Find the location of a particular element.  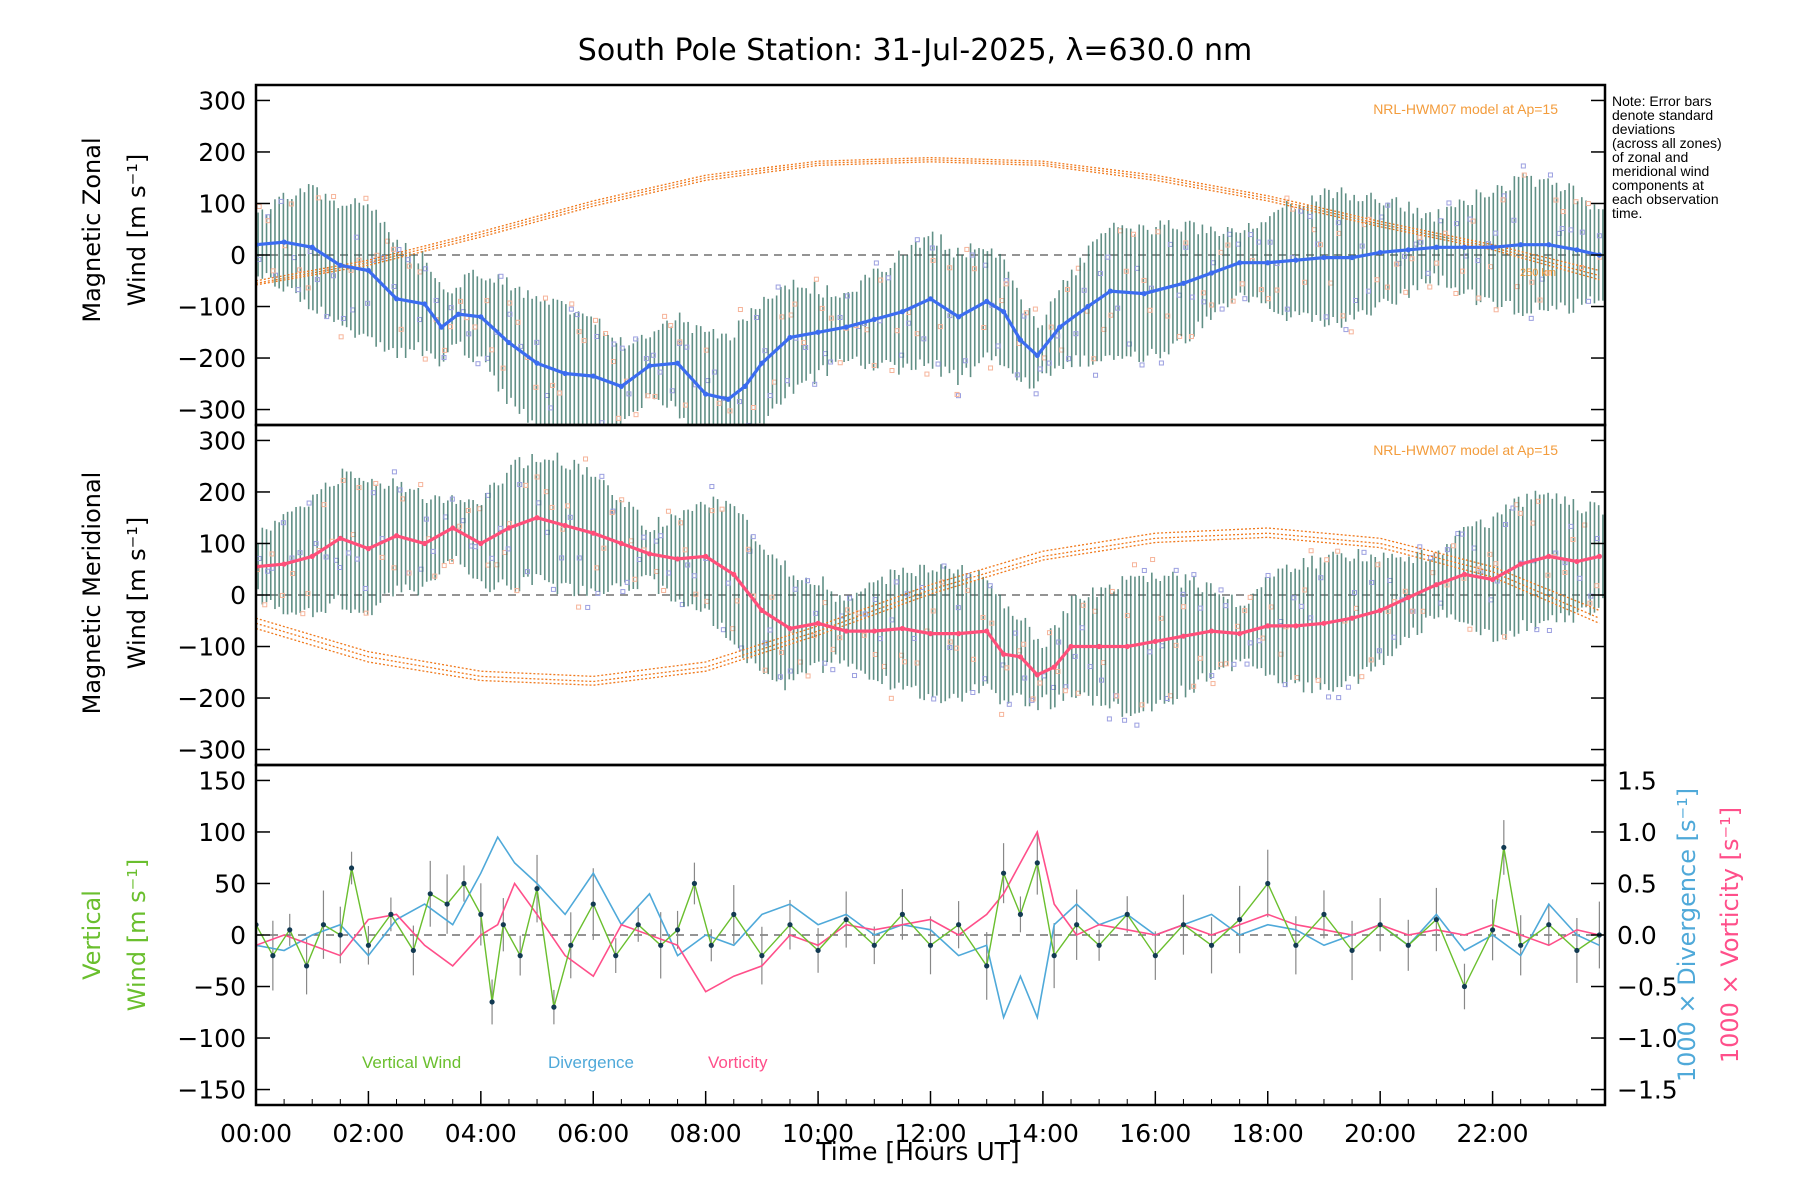

divergence-line is located at coordinates (928, 928).